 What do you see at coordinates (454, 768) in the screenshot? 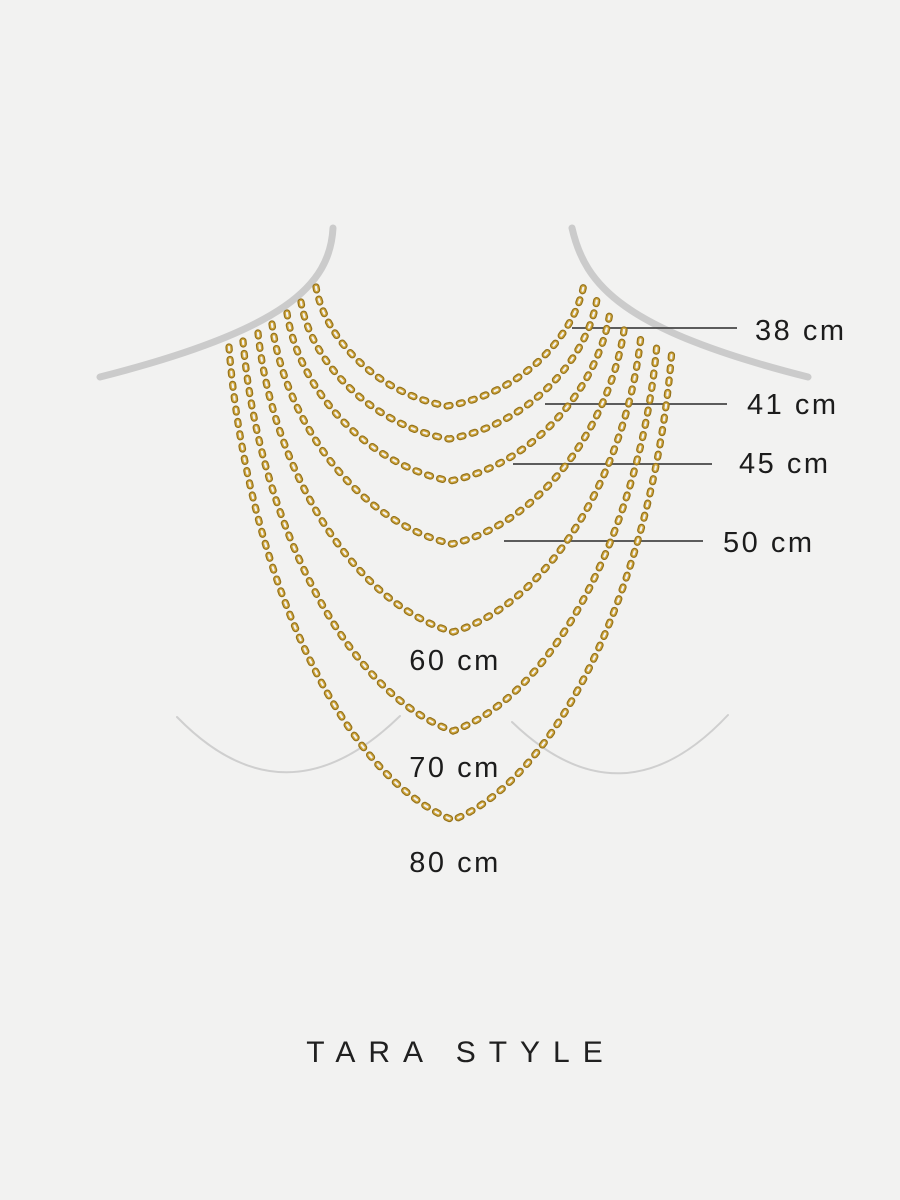
I see `label-70cm: 70 cm` at bounding box center [454, 768].